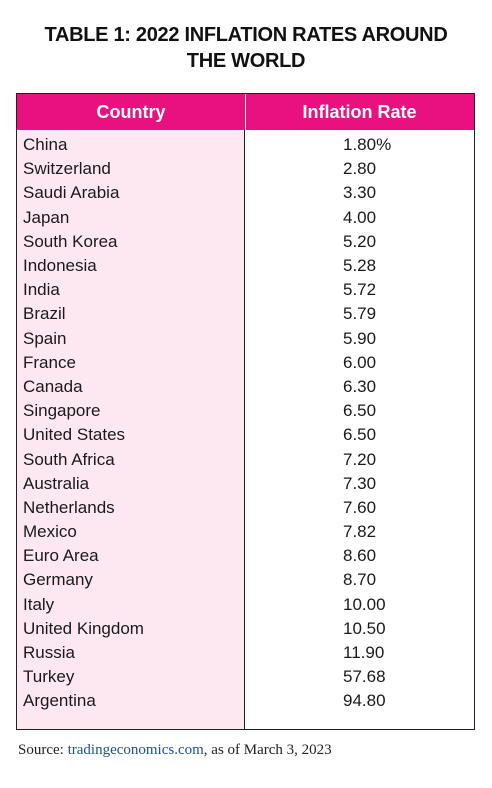  I want to click on cell-country: Germany, so click(58, 580).